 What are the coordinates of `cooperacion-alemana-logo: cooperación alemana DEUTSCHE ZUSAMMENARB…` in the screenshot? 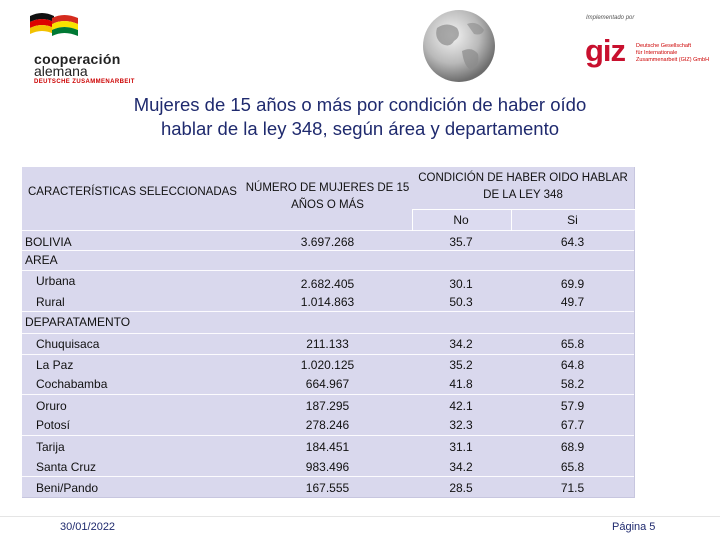 It's located at (88, 46).